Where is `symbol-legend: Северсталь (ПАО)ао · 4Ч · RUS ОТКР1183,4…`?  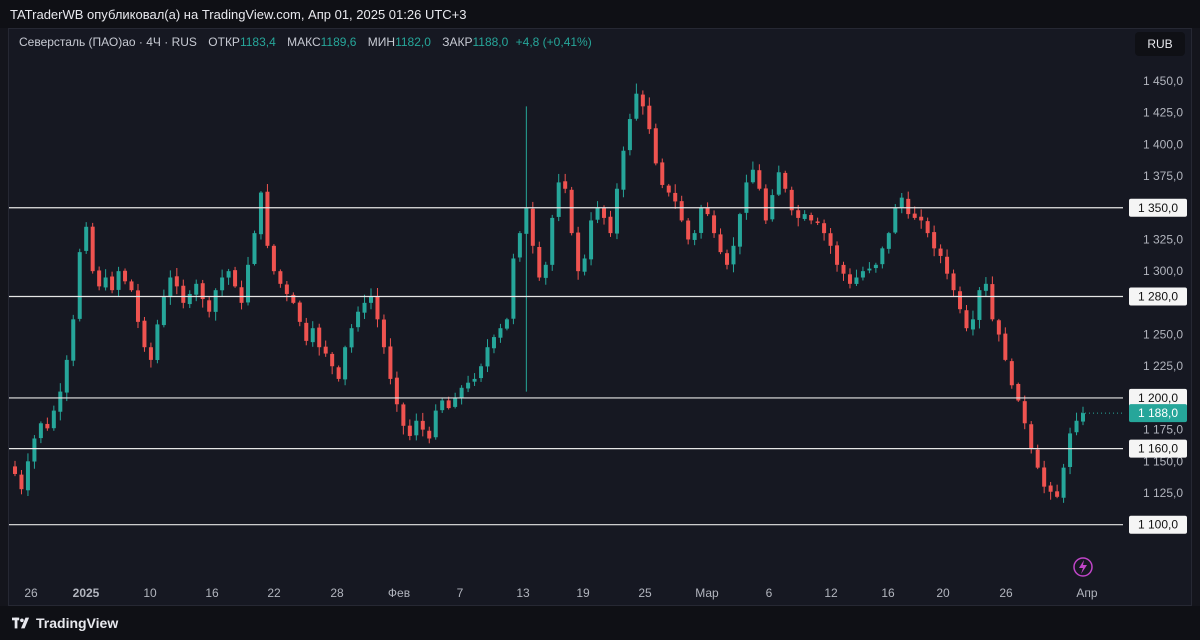 symbol-legend: Северсталь (ПАО)ао · 4Ч · RUS ОТКР1183,4… is located at coordinates (305, 42).